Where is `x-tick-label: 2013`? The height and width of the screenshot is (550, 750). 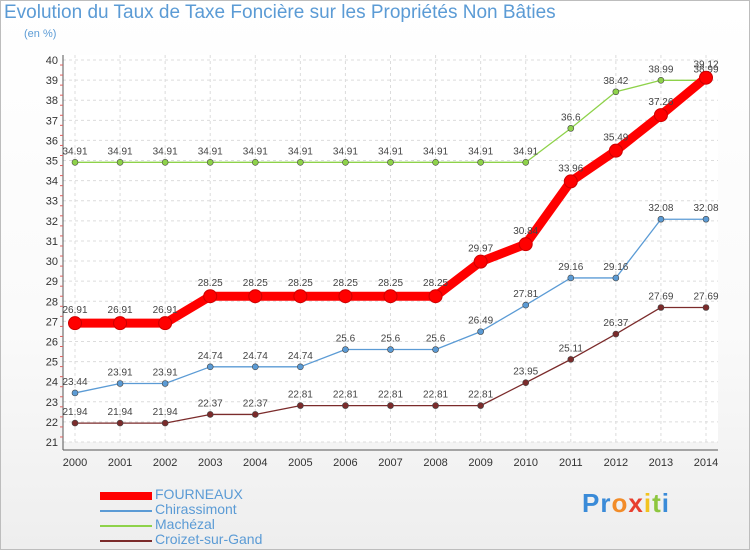 x-tick-label: 2013 is located at coordinates (661, 463).